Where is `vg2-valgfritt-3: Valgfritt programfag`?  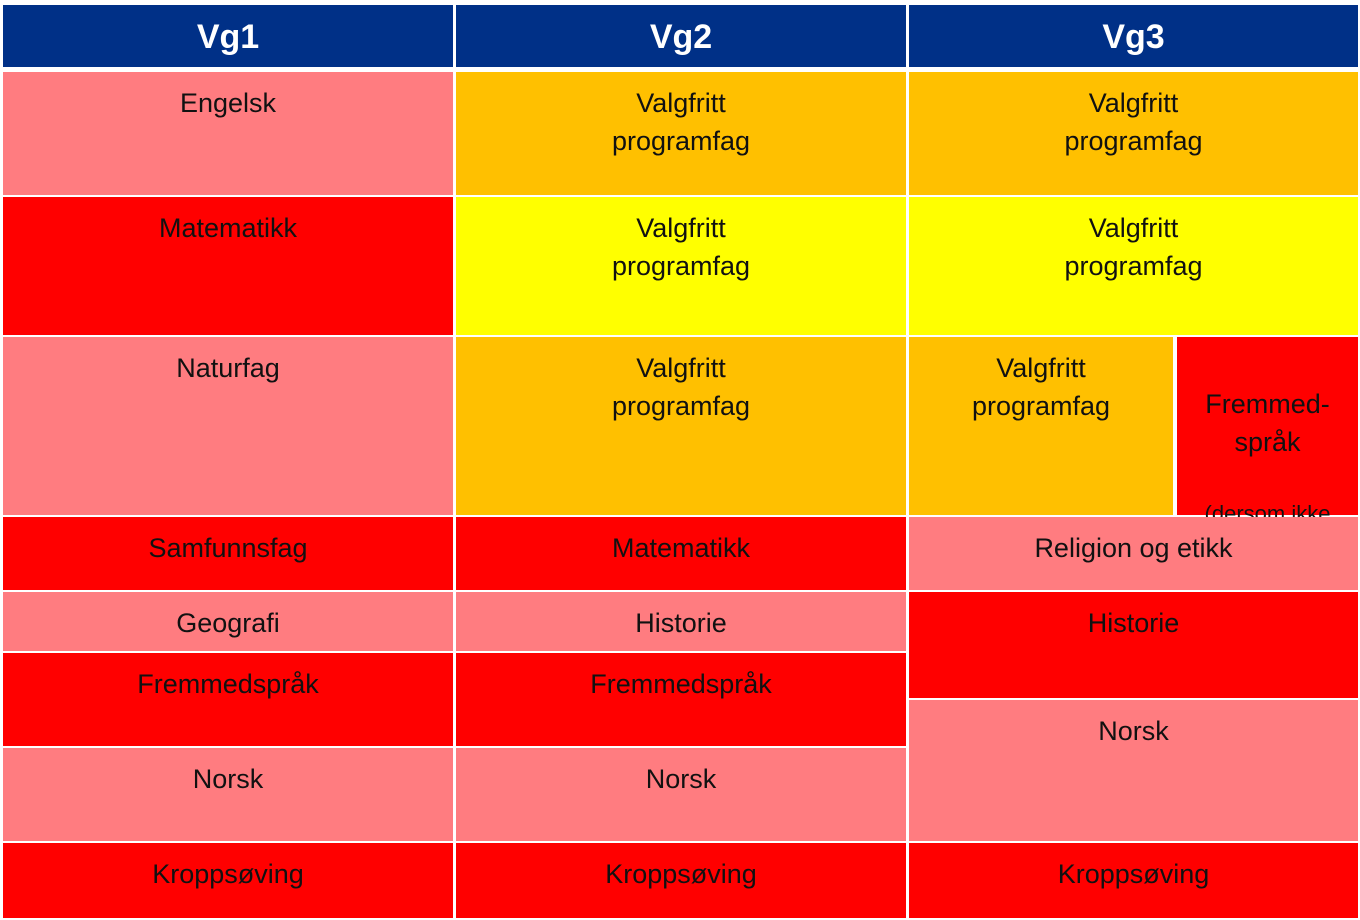 vg2-valgfritt-3: Valgfritt programfag is located at coordinates (681, 426).